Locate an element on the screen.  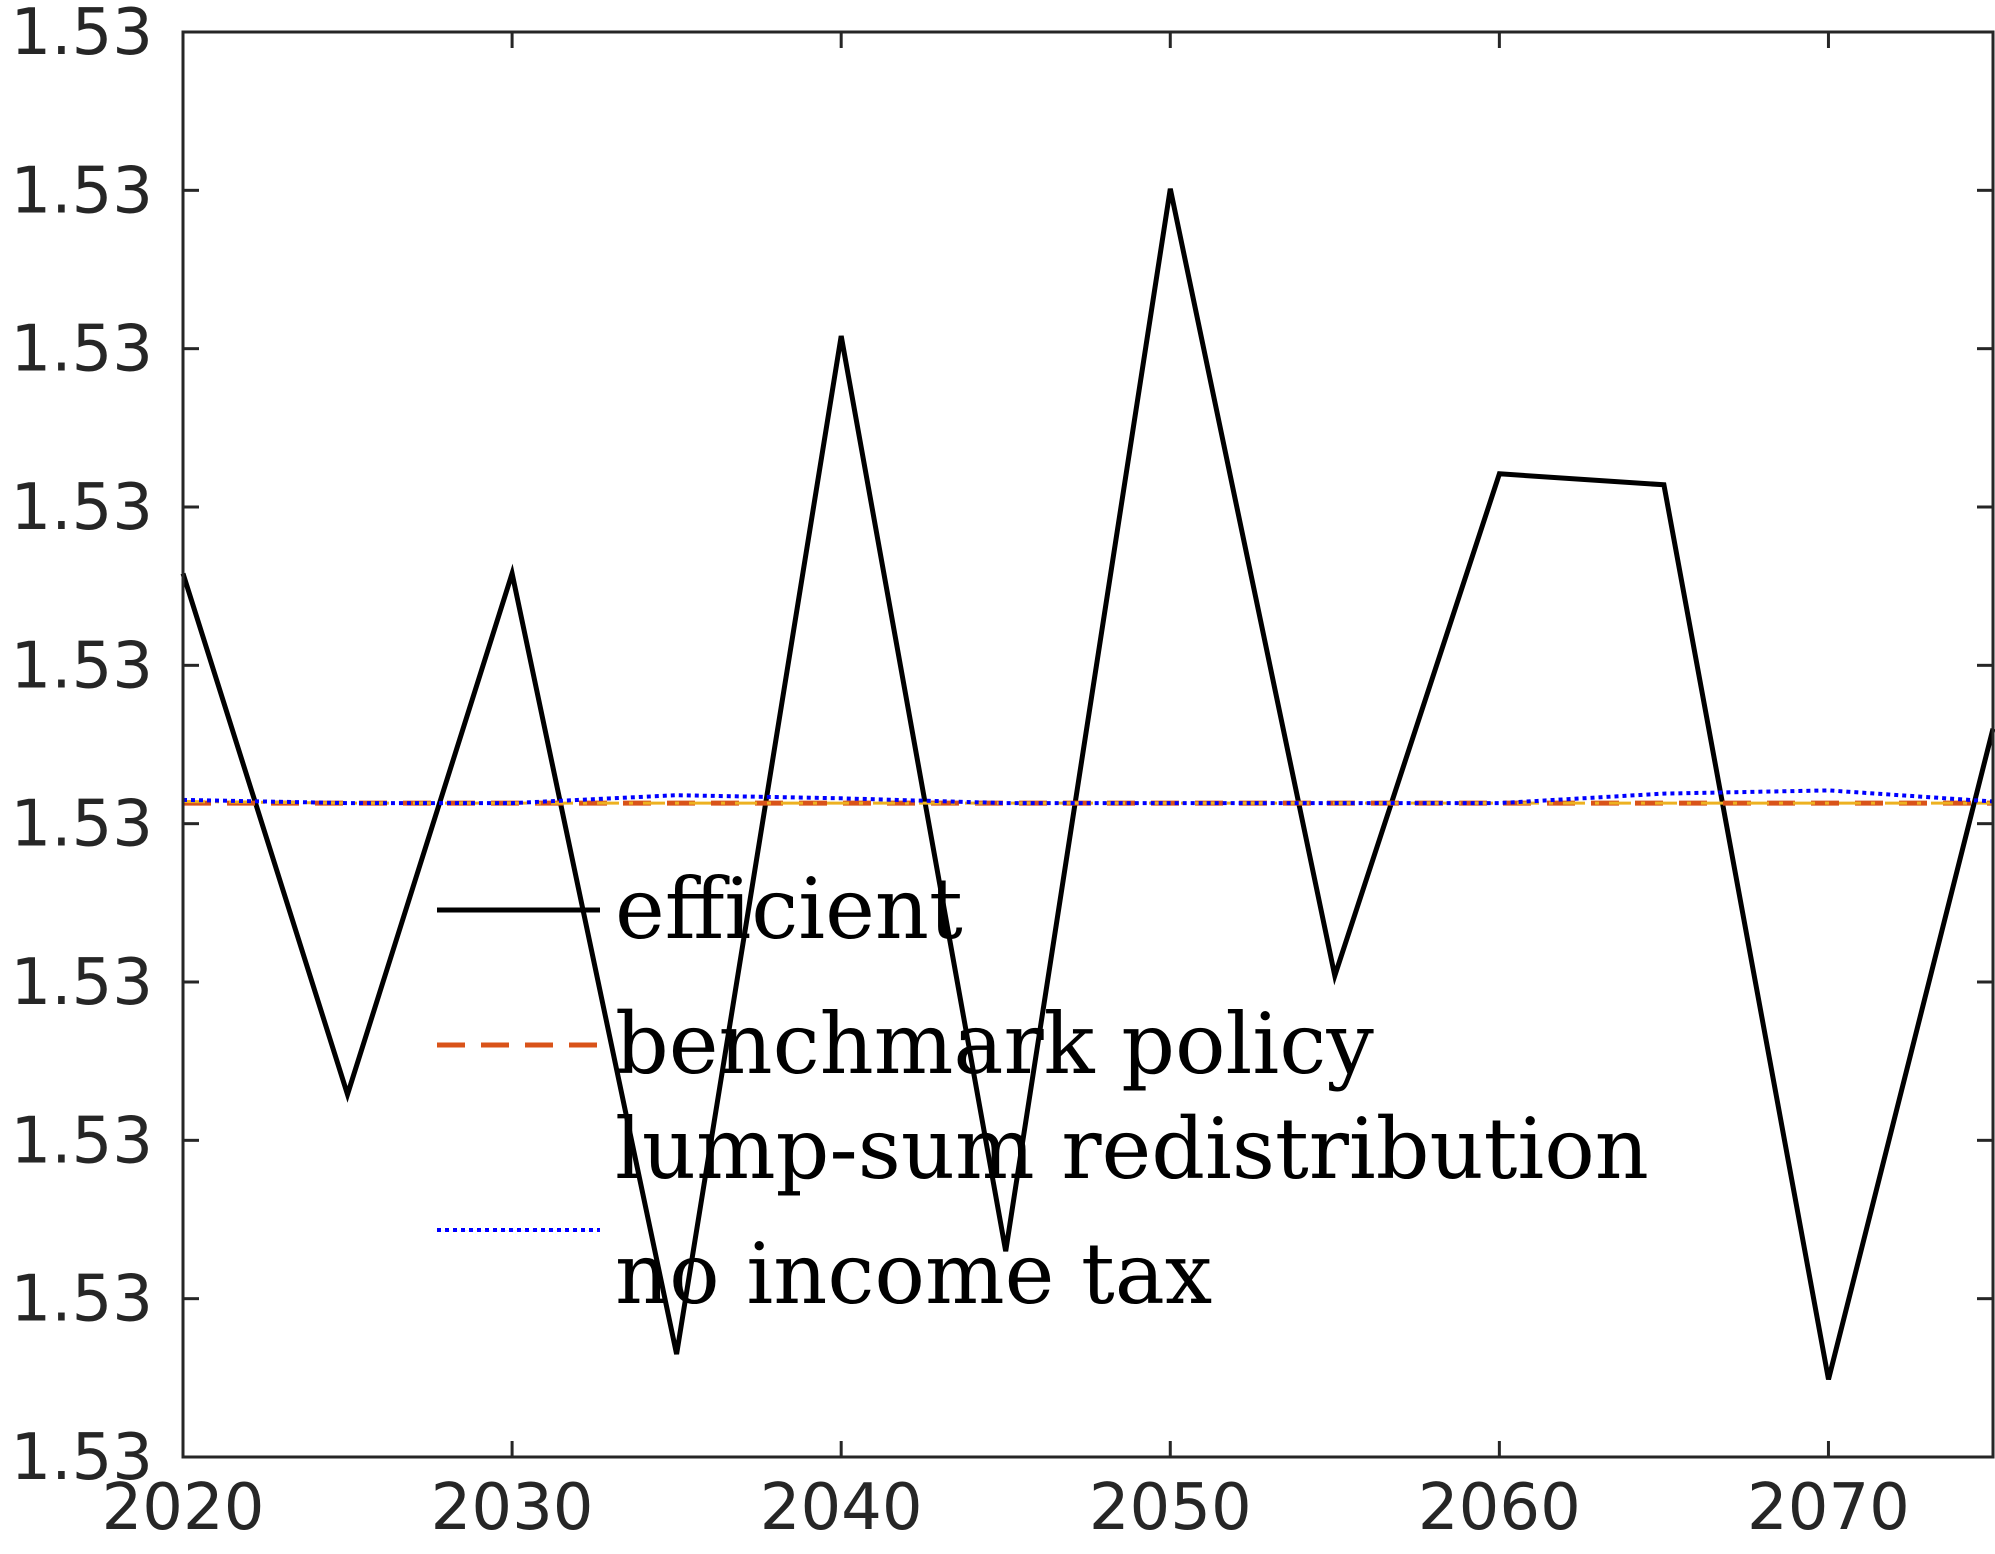
x-tick-label: 2070 is located at coordinates (1828, 1508).